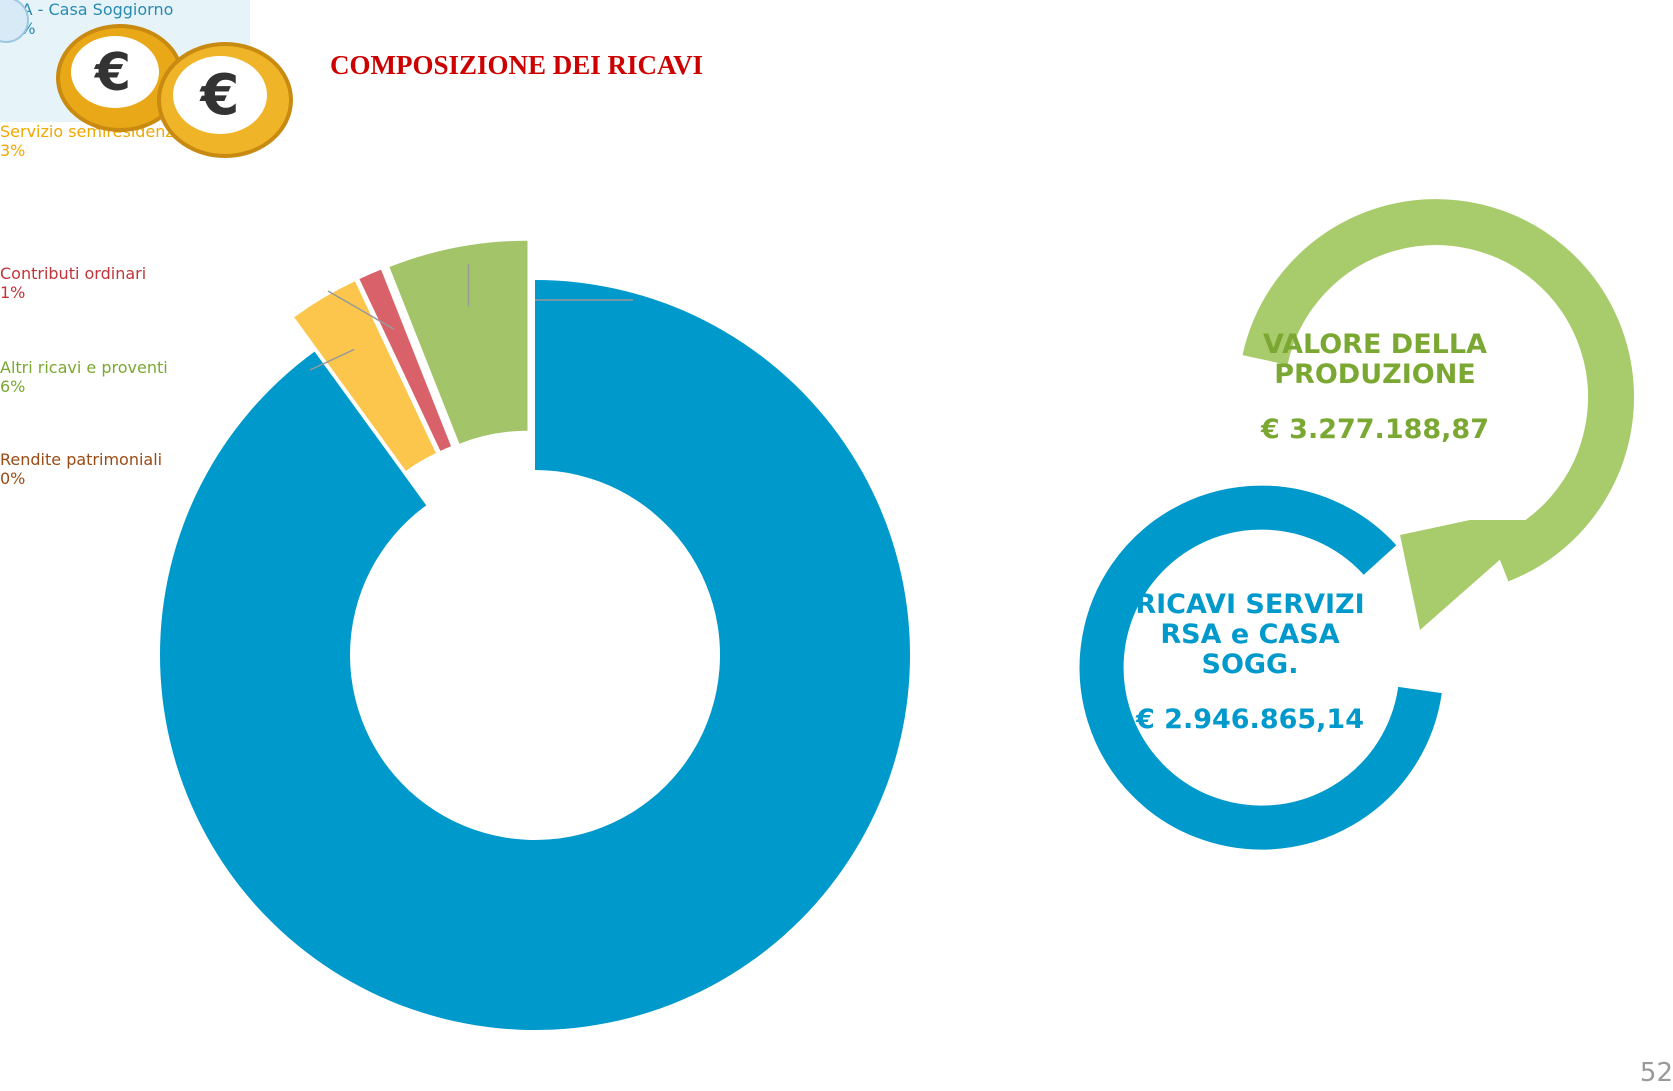  Describe the element at coordinates (174, 91) in the screenshot. I see `euro-icon: € €` at that location.